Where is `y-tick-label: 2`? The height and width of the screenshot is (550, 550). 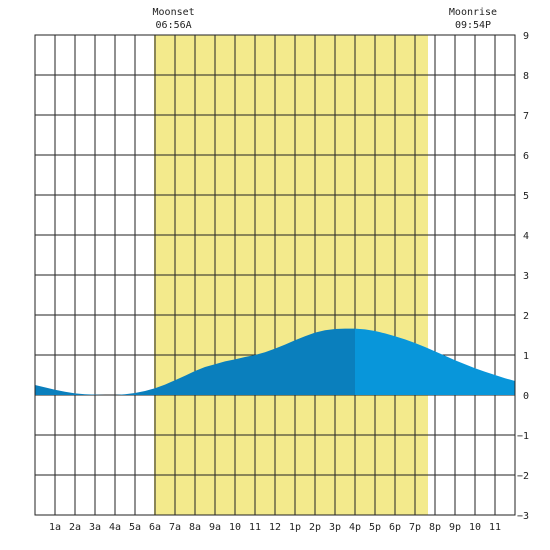 y-tick-label: 2 is located at coordinates (526, 316).